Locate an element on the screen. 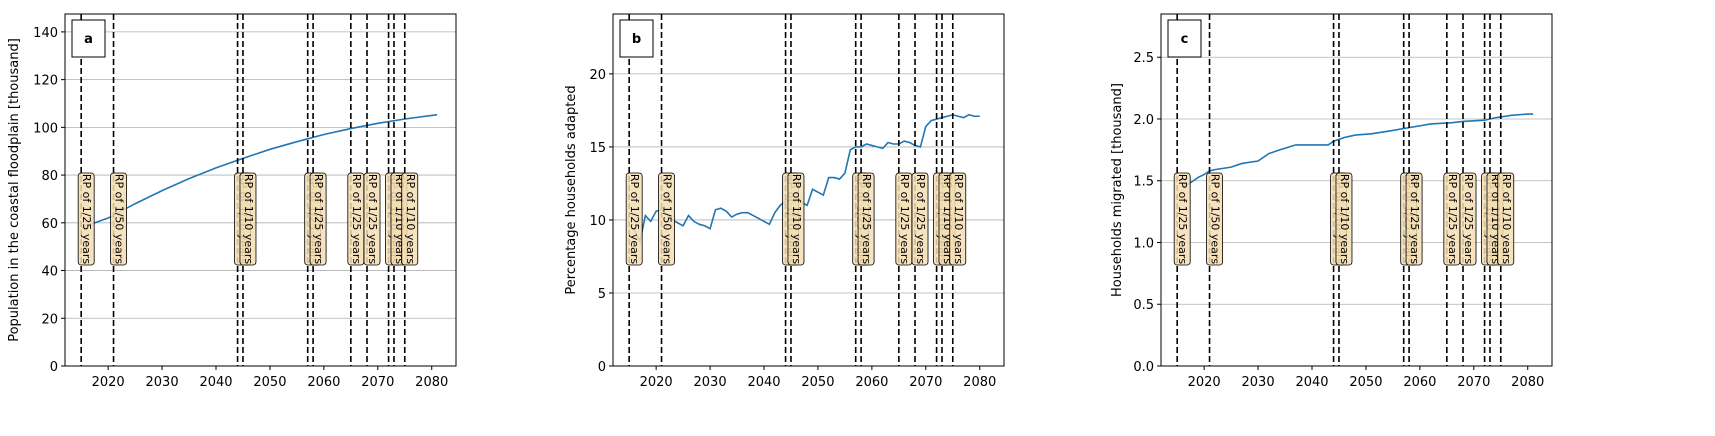 The height and width of the screenshot is (436, 1715). y-tick-label: 10 is located at coordinates (597, 221).